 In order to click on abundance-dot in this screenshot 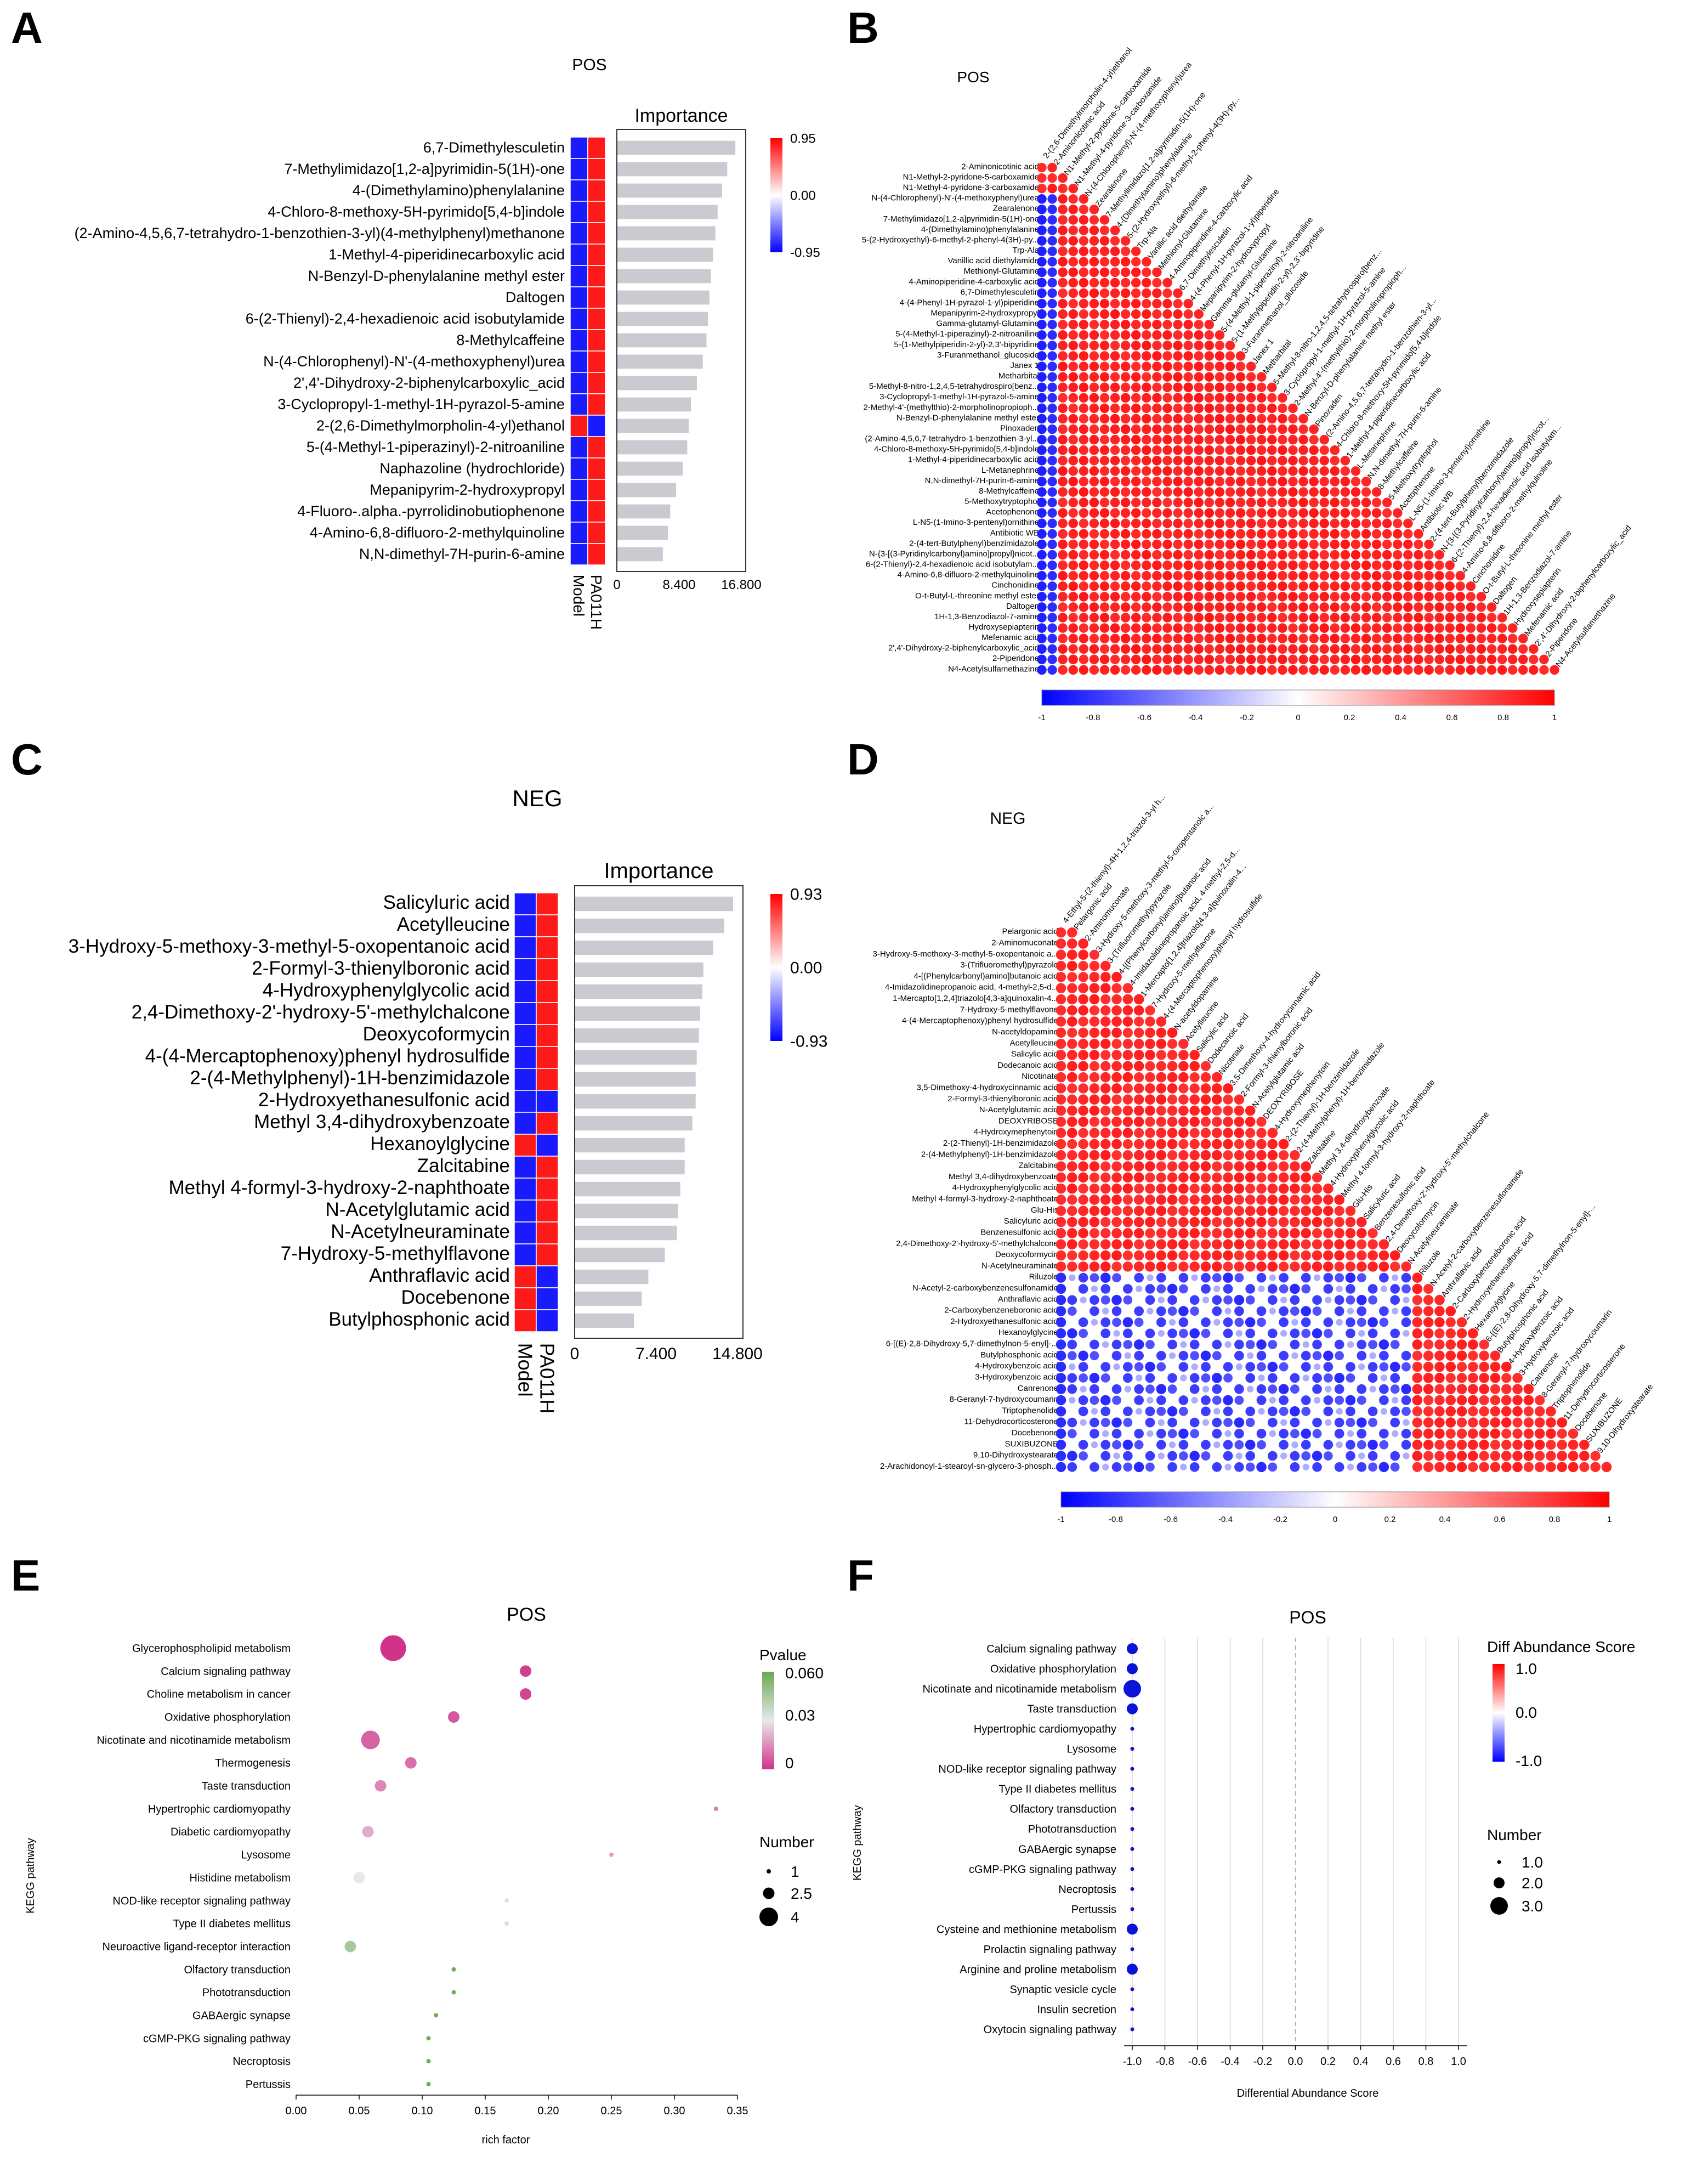, I will do `click(1132, 1909)`.